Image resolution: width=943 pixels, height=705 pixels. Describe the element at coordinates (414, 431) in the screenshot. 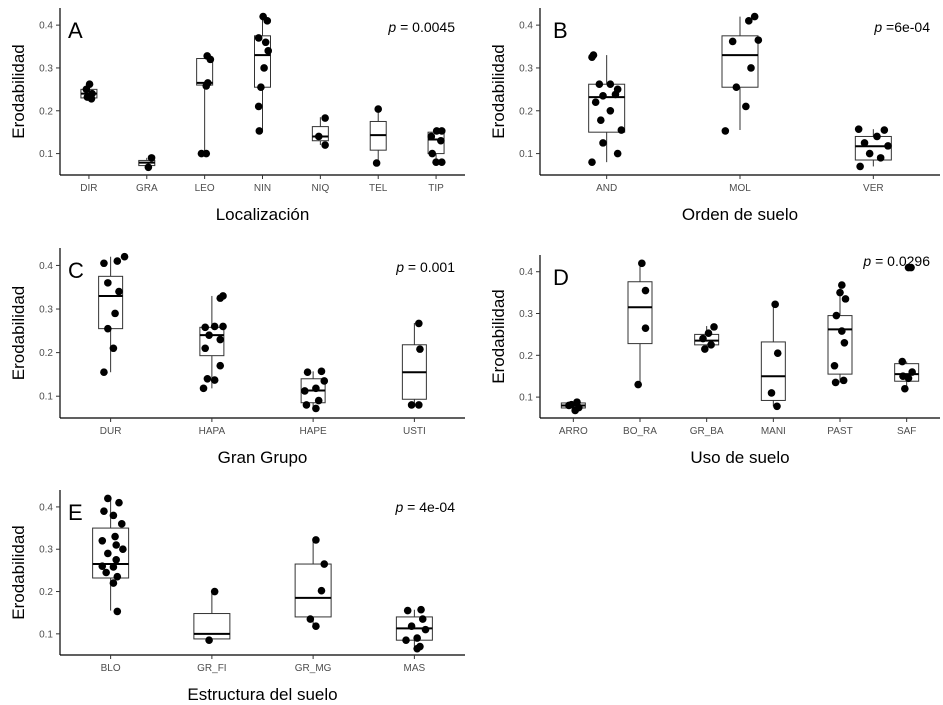

I see `x-tick-label: USTI` at that location.